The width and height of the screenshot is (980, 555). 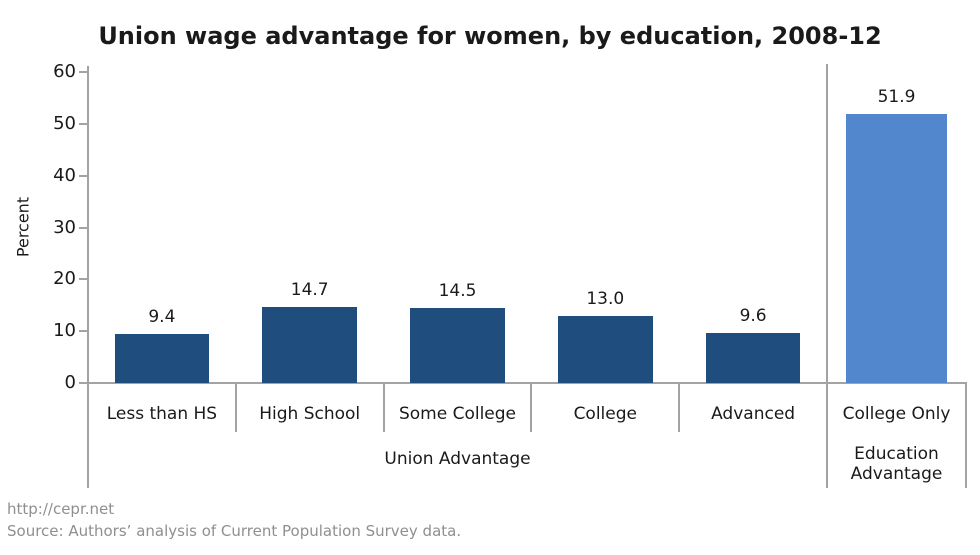 I want to click on y-tick-label: 0, so click(x=70, y=382).